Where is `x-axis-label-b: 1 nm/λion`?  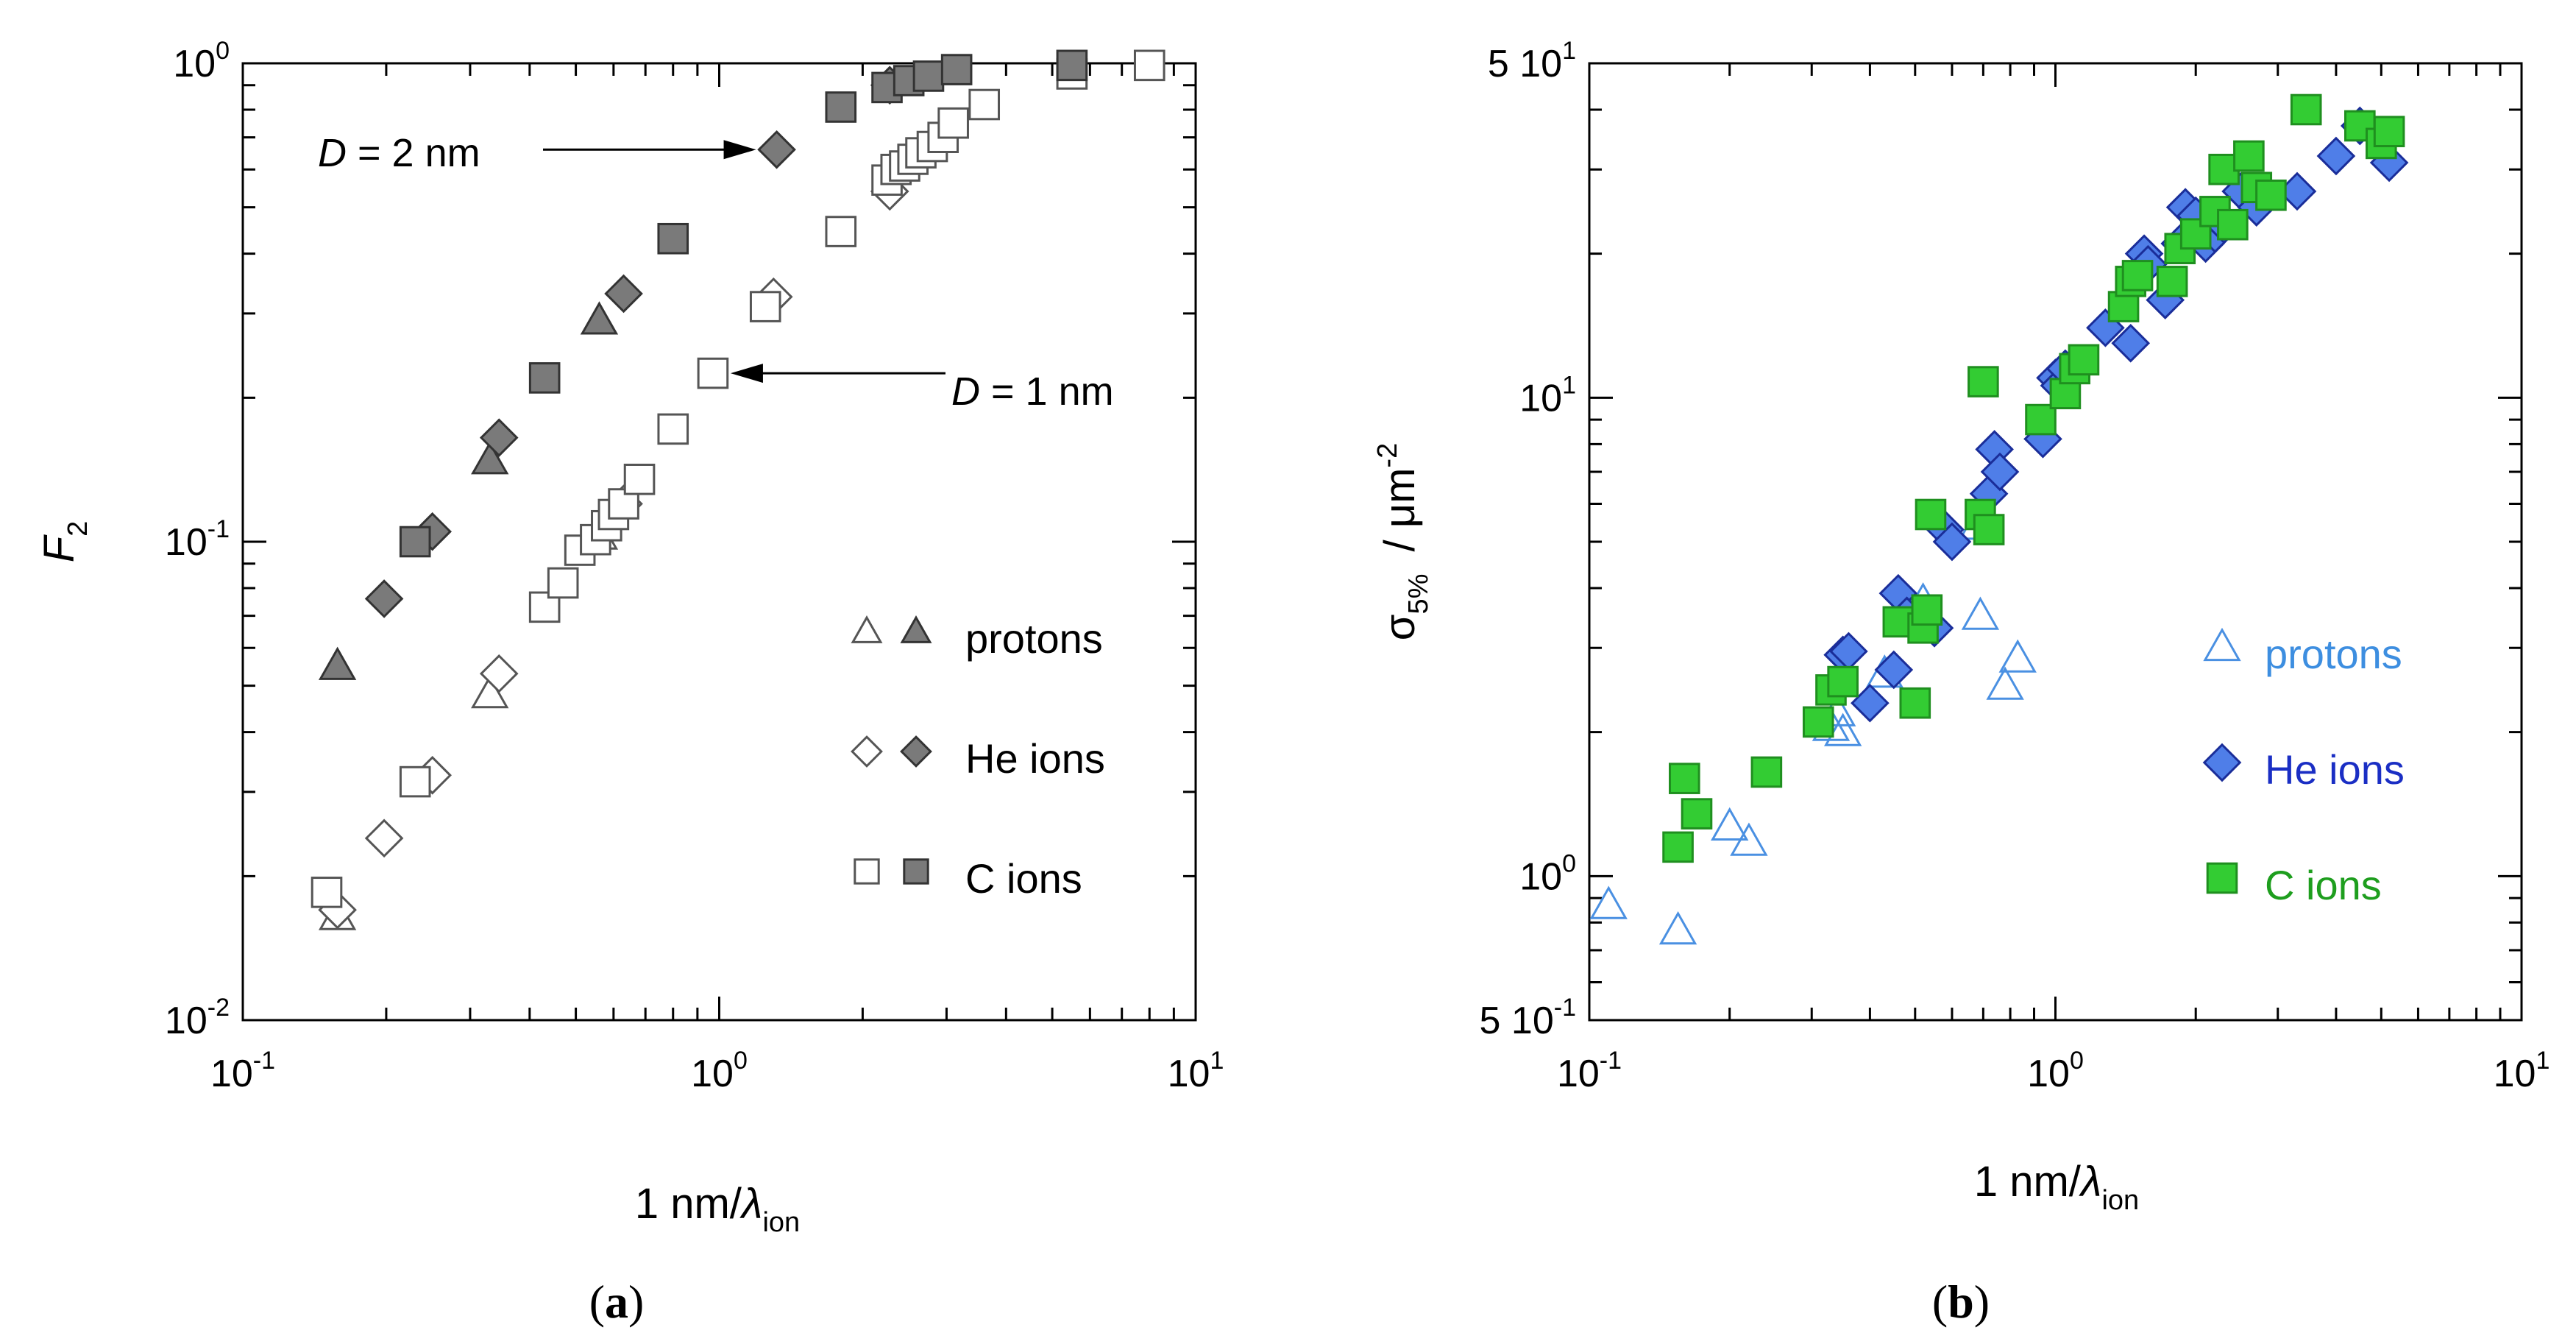
x-axis-label-b: 1 nm/λion is located at coordinates (2056, 1187).